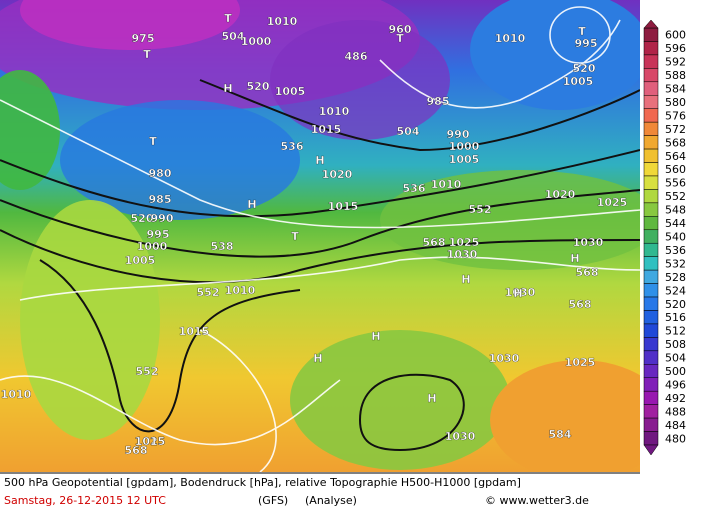 The height and width of the screenshot is (517, 704). What do you see at coordinates (675, 48) in the screenshot?
I see `legend-label: 596` at bounding box center [675, 48].